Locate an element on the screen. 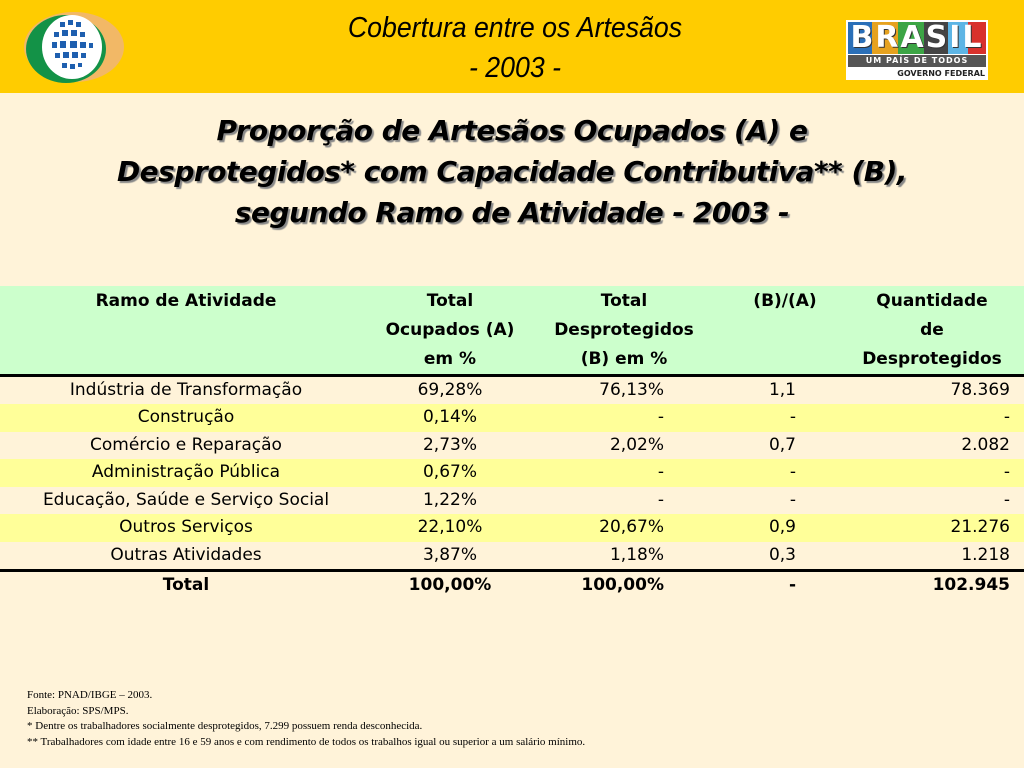  cell-ocupados: 3,87% is located at coordinates (449, 554).